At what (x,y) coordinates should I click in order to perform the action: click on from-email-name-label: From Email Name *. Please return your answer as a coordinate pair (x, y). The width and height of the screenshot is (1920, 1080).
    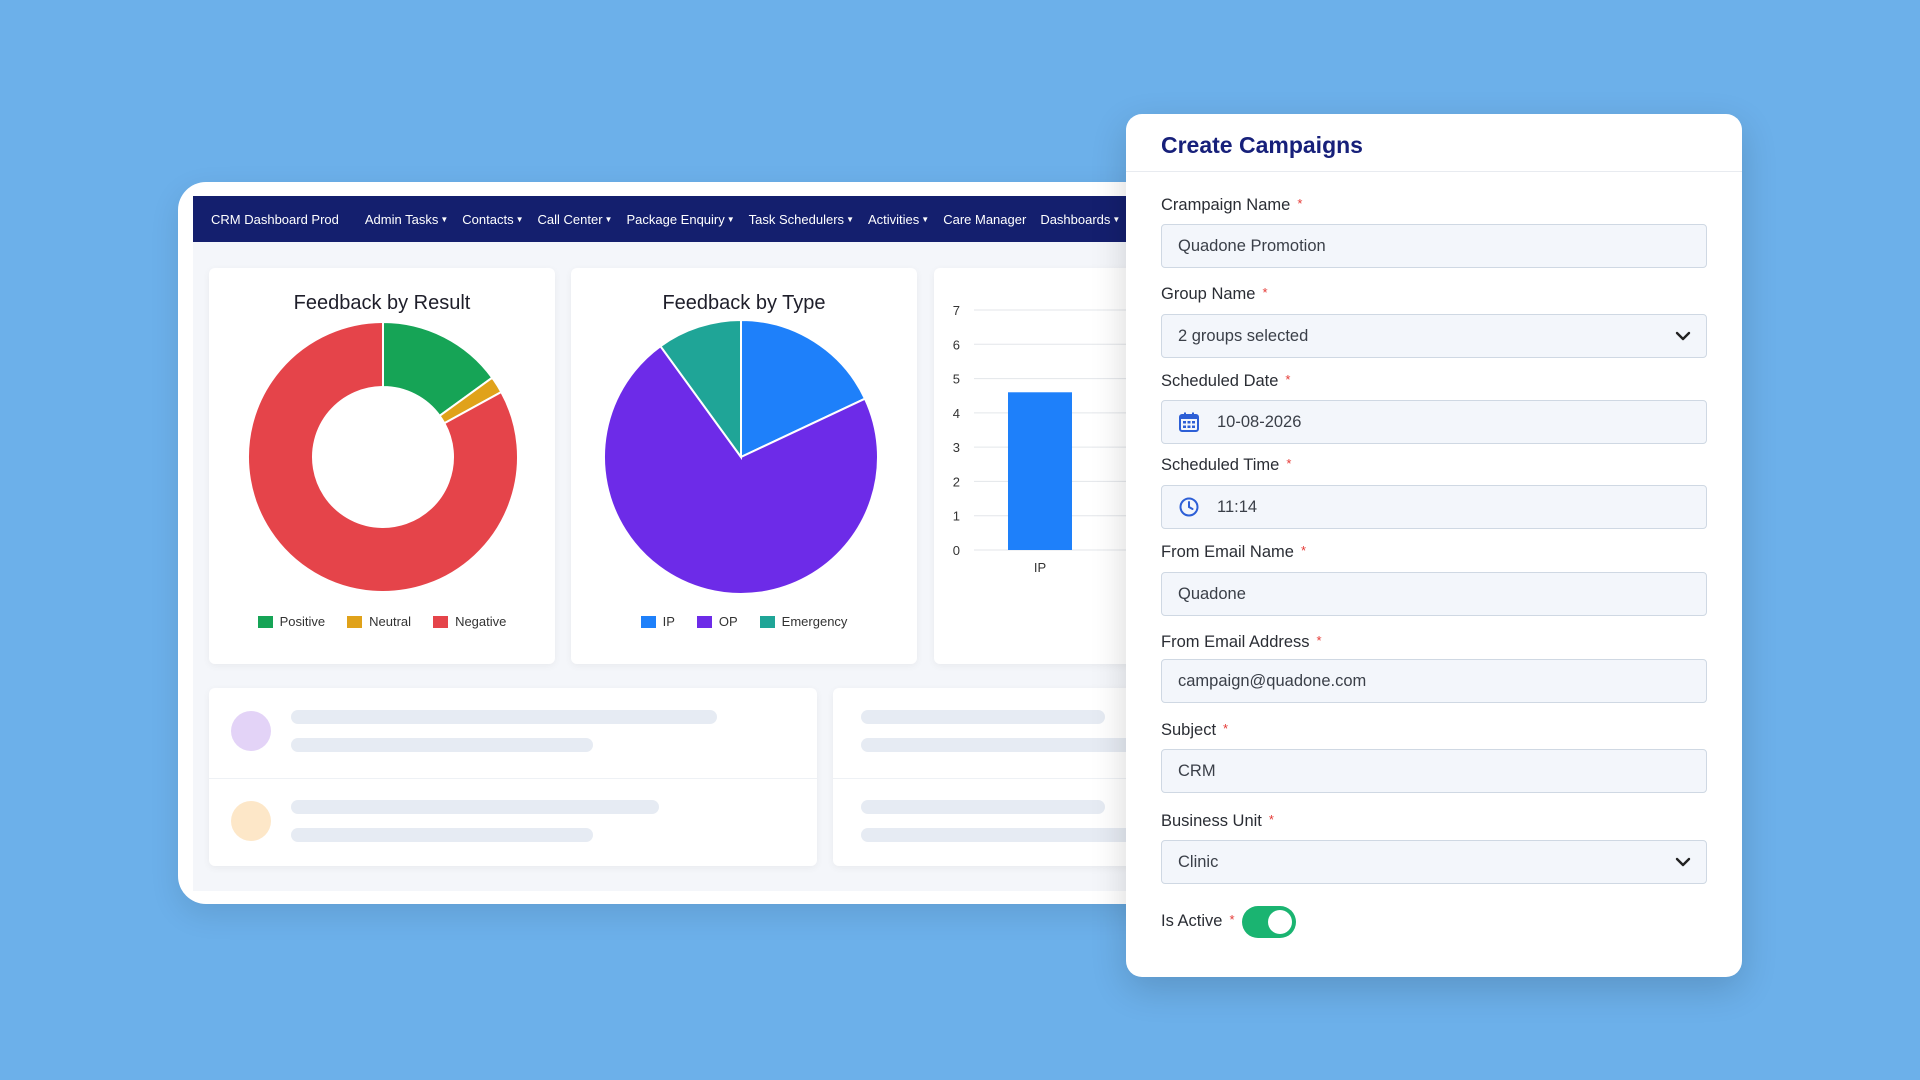
    Looking at the image, I should click on (1233, 552).